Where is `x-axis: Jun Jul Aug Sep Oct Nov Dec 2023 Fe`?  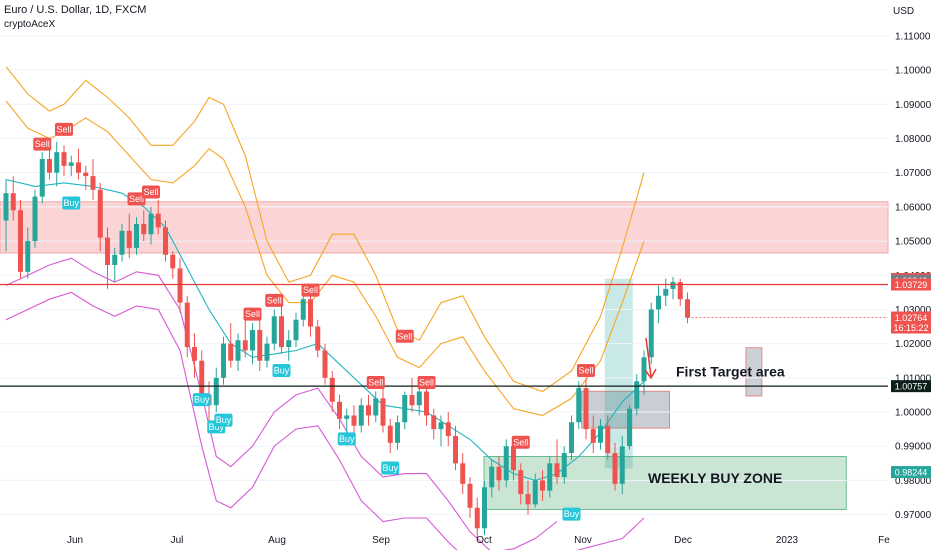
x-axis: Jun Jul Aug Sep Oct Nov Dec 2023 Fe is located at coordinates (478, 540).